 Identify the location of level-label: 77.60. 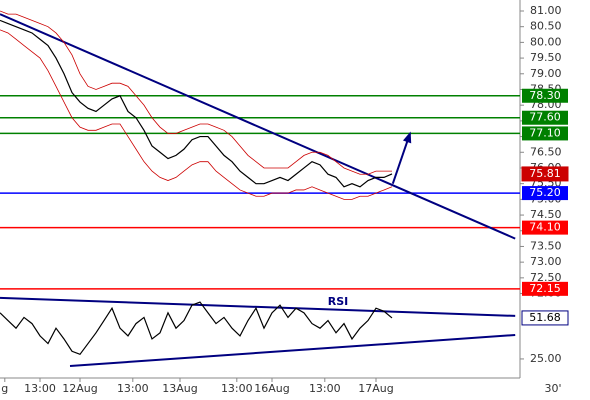
(545, 117).